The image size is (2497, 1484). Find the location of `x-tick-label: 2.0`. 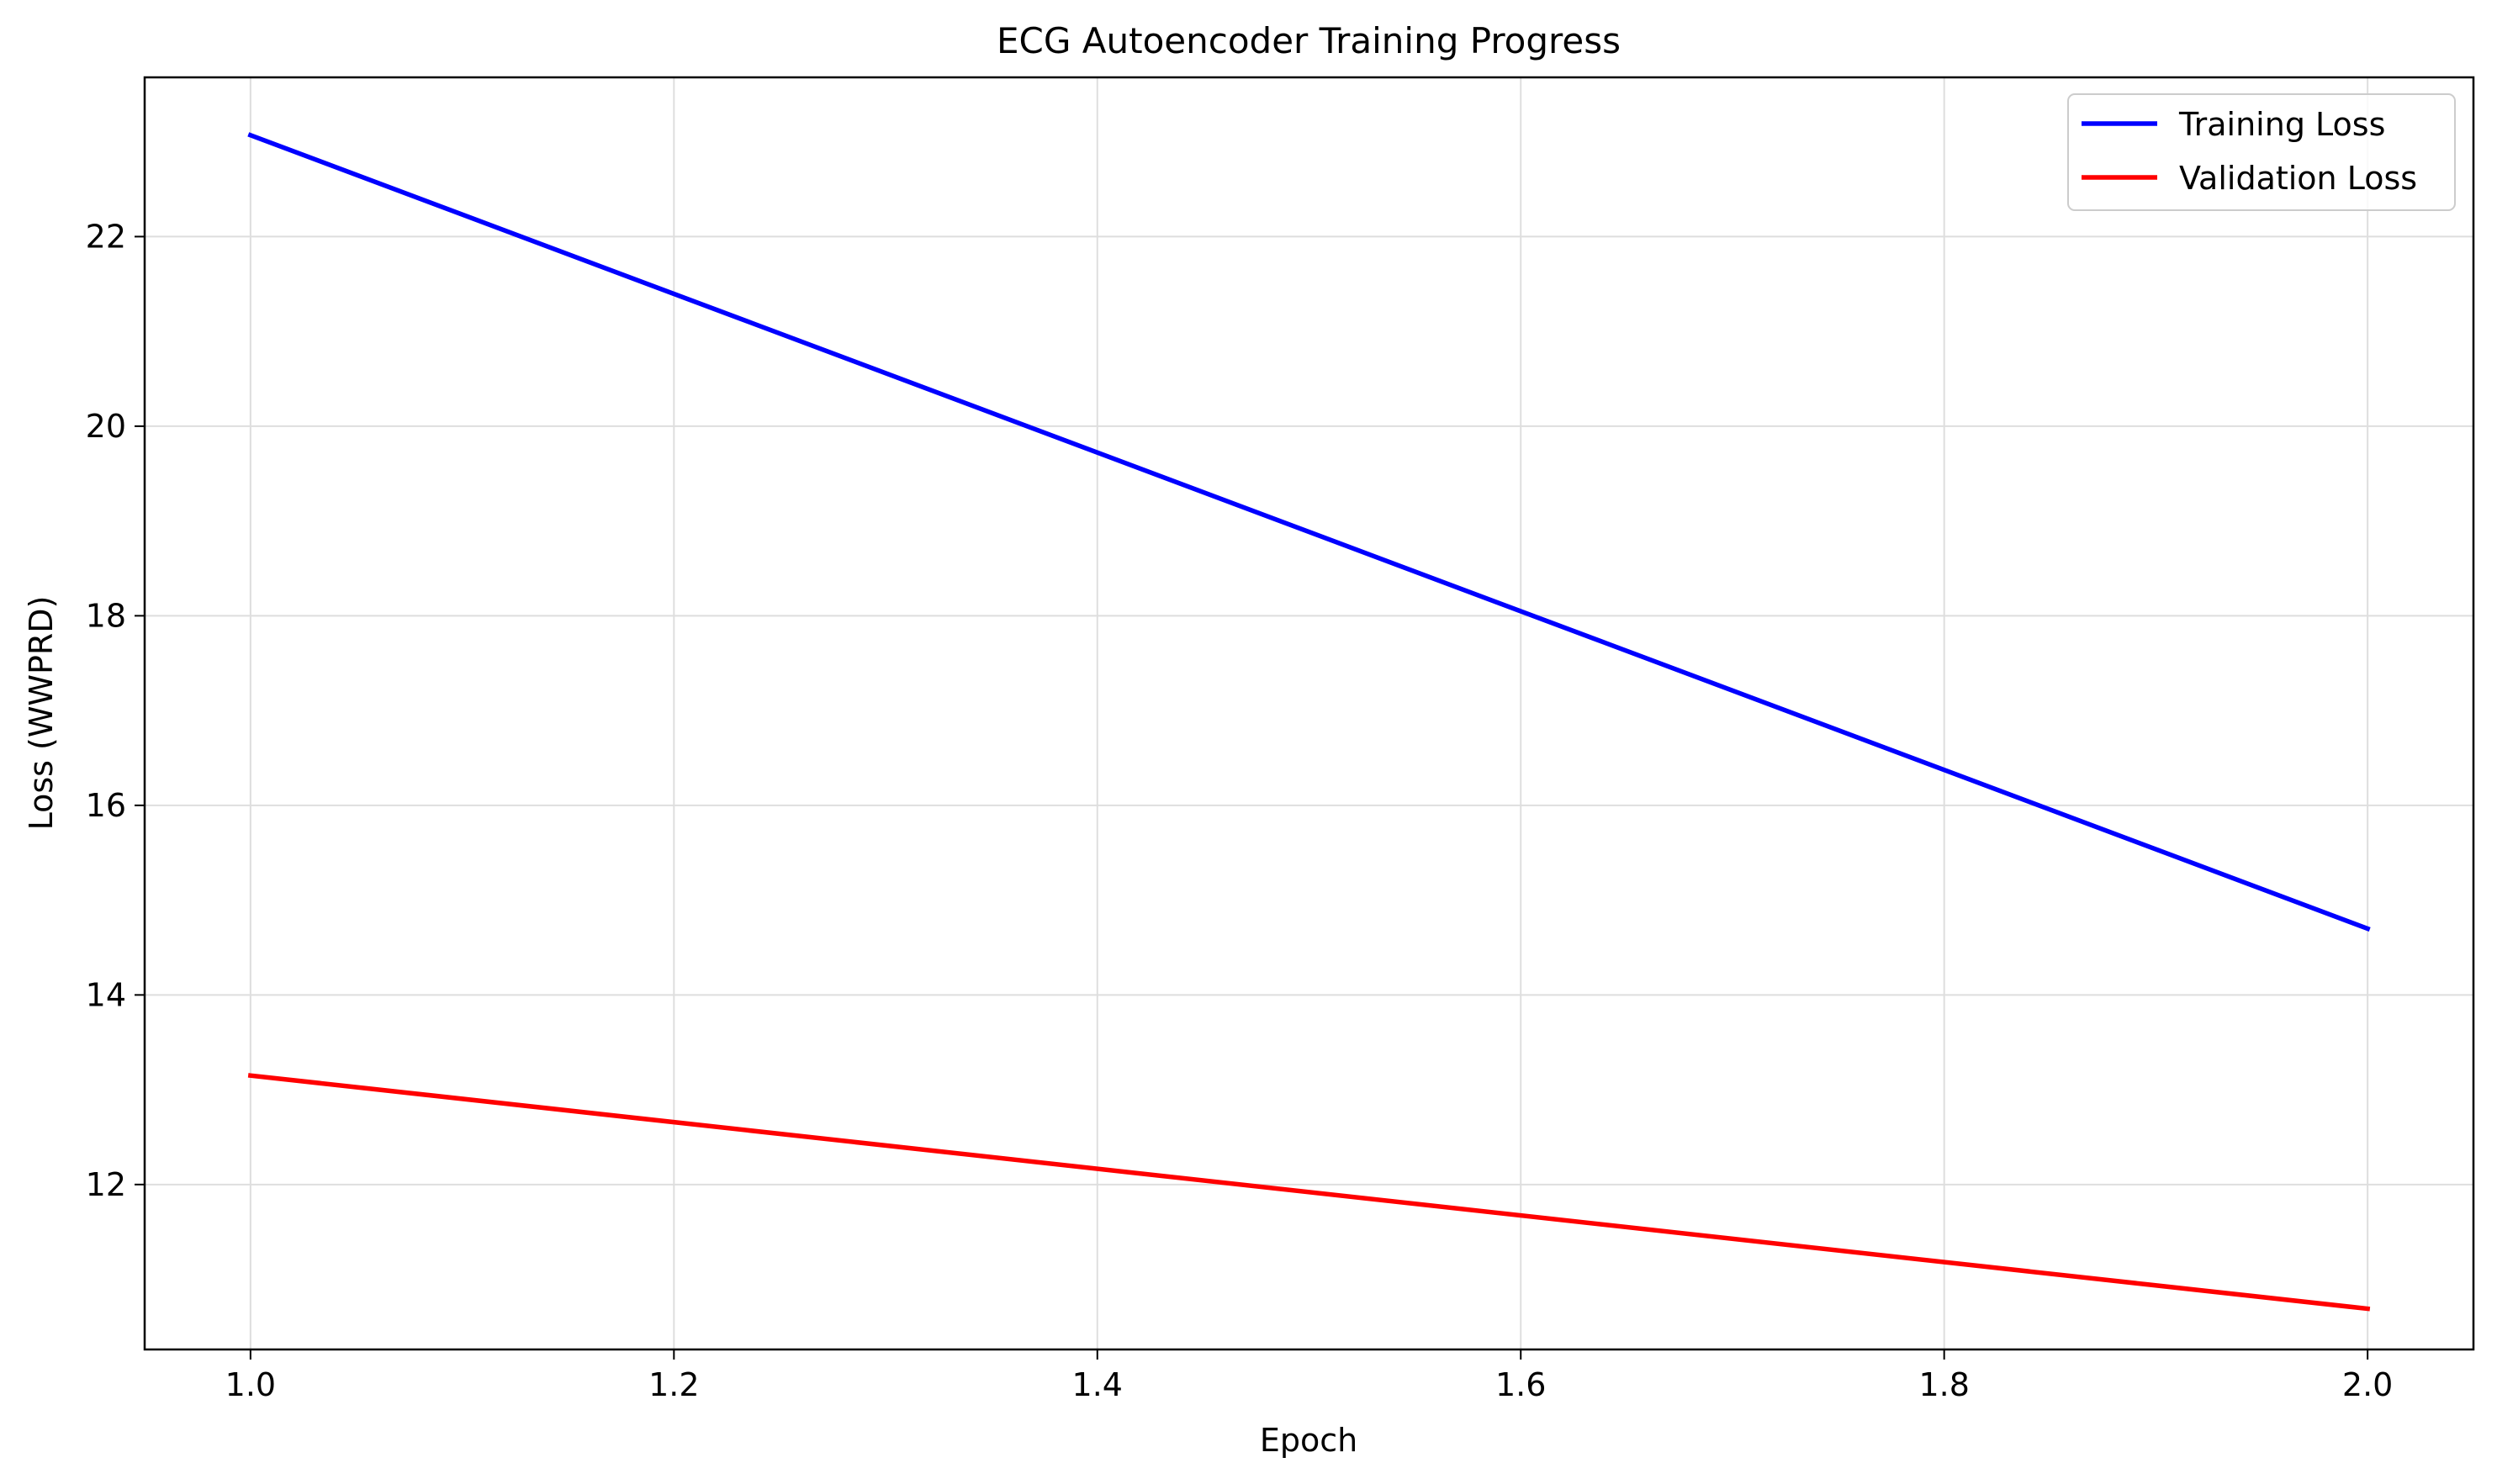

x-tick-label: 2.0 is located at coordinates (2367, 1384).